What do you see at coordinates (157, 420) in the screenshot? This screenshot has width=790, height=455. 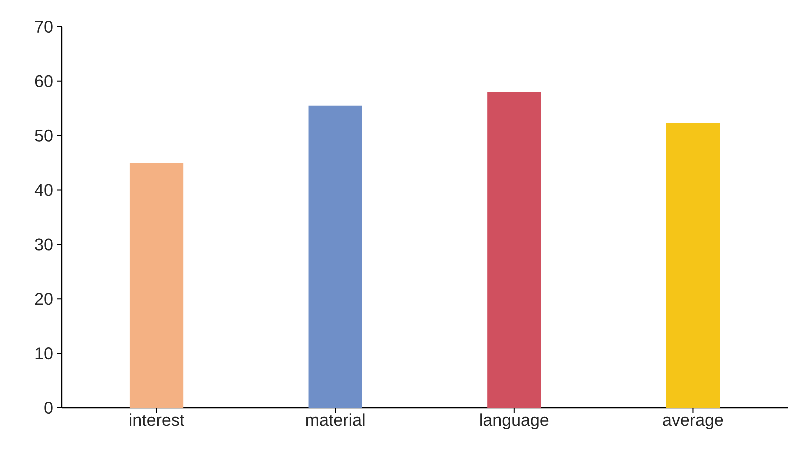 I see `x-tick-label: interest` at bounding box center [157, 420].